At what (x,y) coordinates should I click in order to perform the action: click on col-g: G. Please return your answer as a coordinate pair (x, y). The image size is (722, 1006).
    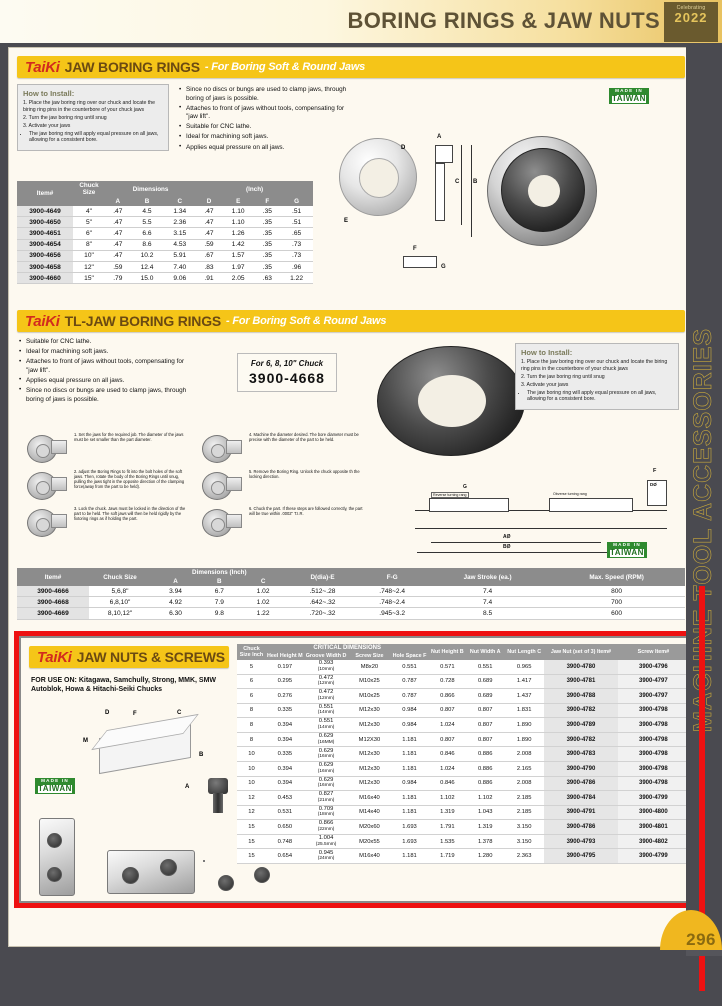
    Looking at the image, I should click on (296, 201).